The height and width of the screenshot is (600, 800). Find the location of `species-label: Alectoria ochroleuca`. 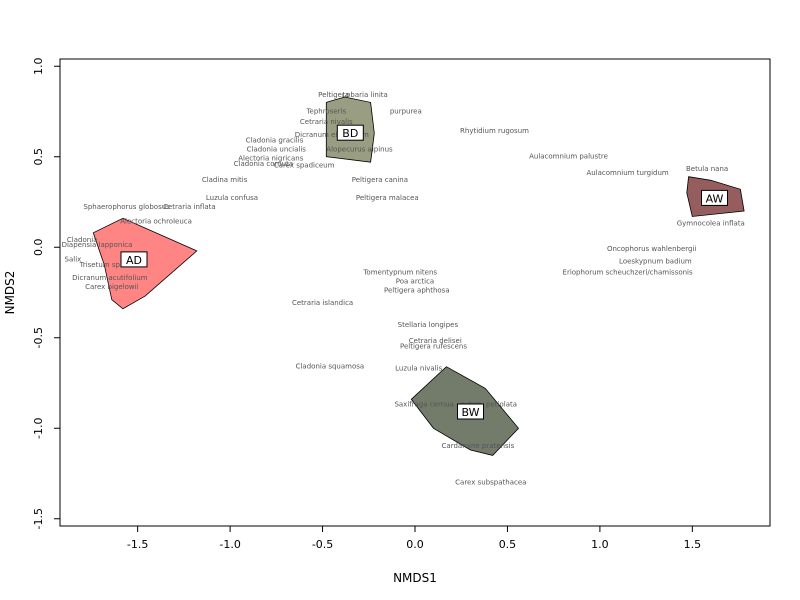

species-label: Alectoria ochroleuca is located at coordinates (156, 222).